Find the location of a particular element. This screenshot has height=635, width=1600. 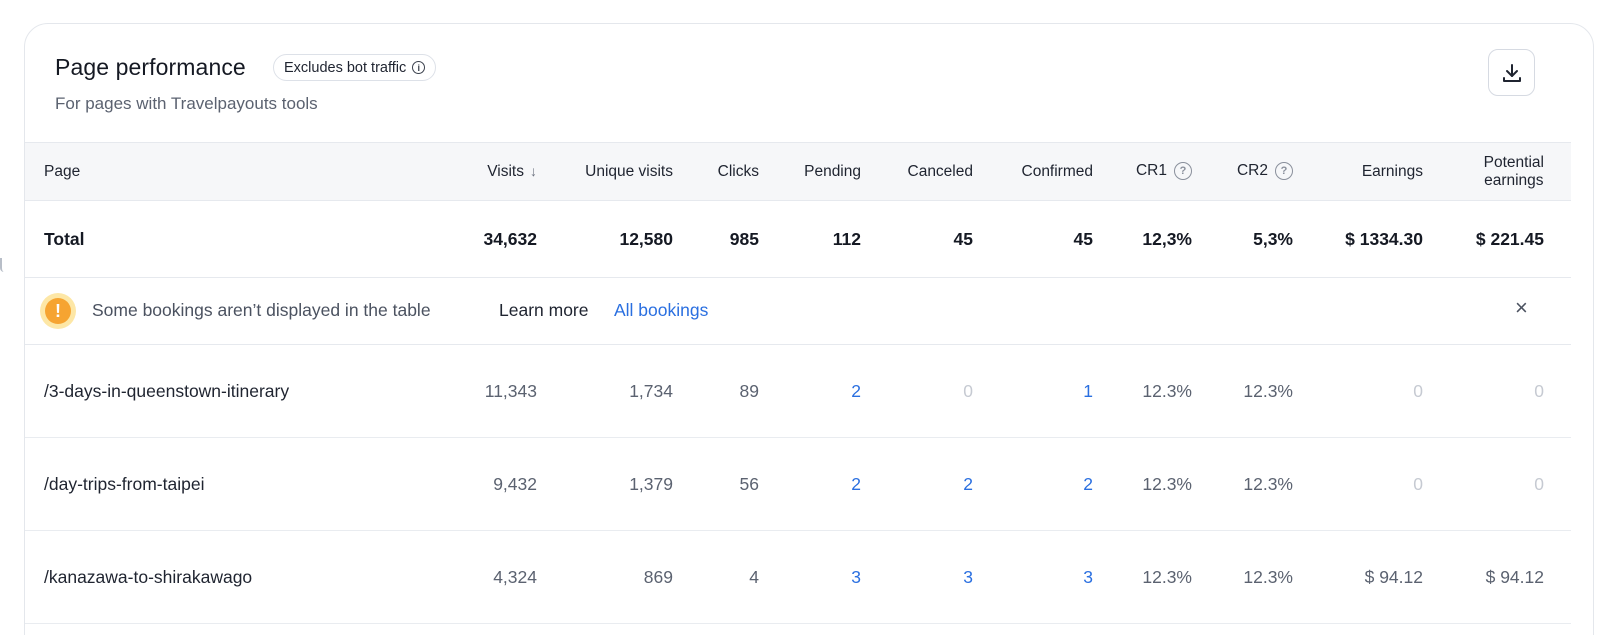

row-clicks: 4 is located at coordinates (754, 576).